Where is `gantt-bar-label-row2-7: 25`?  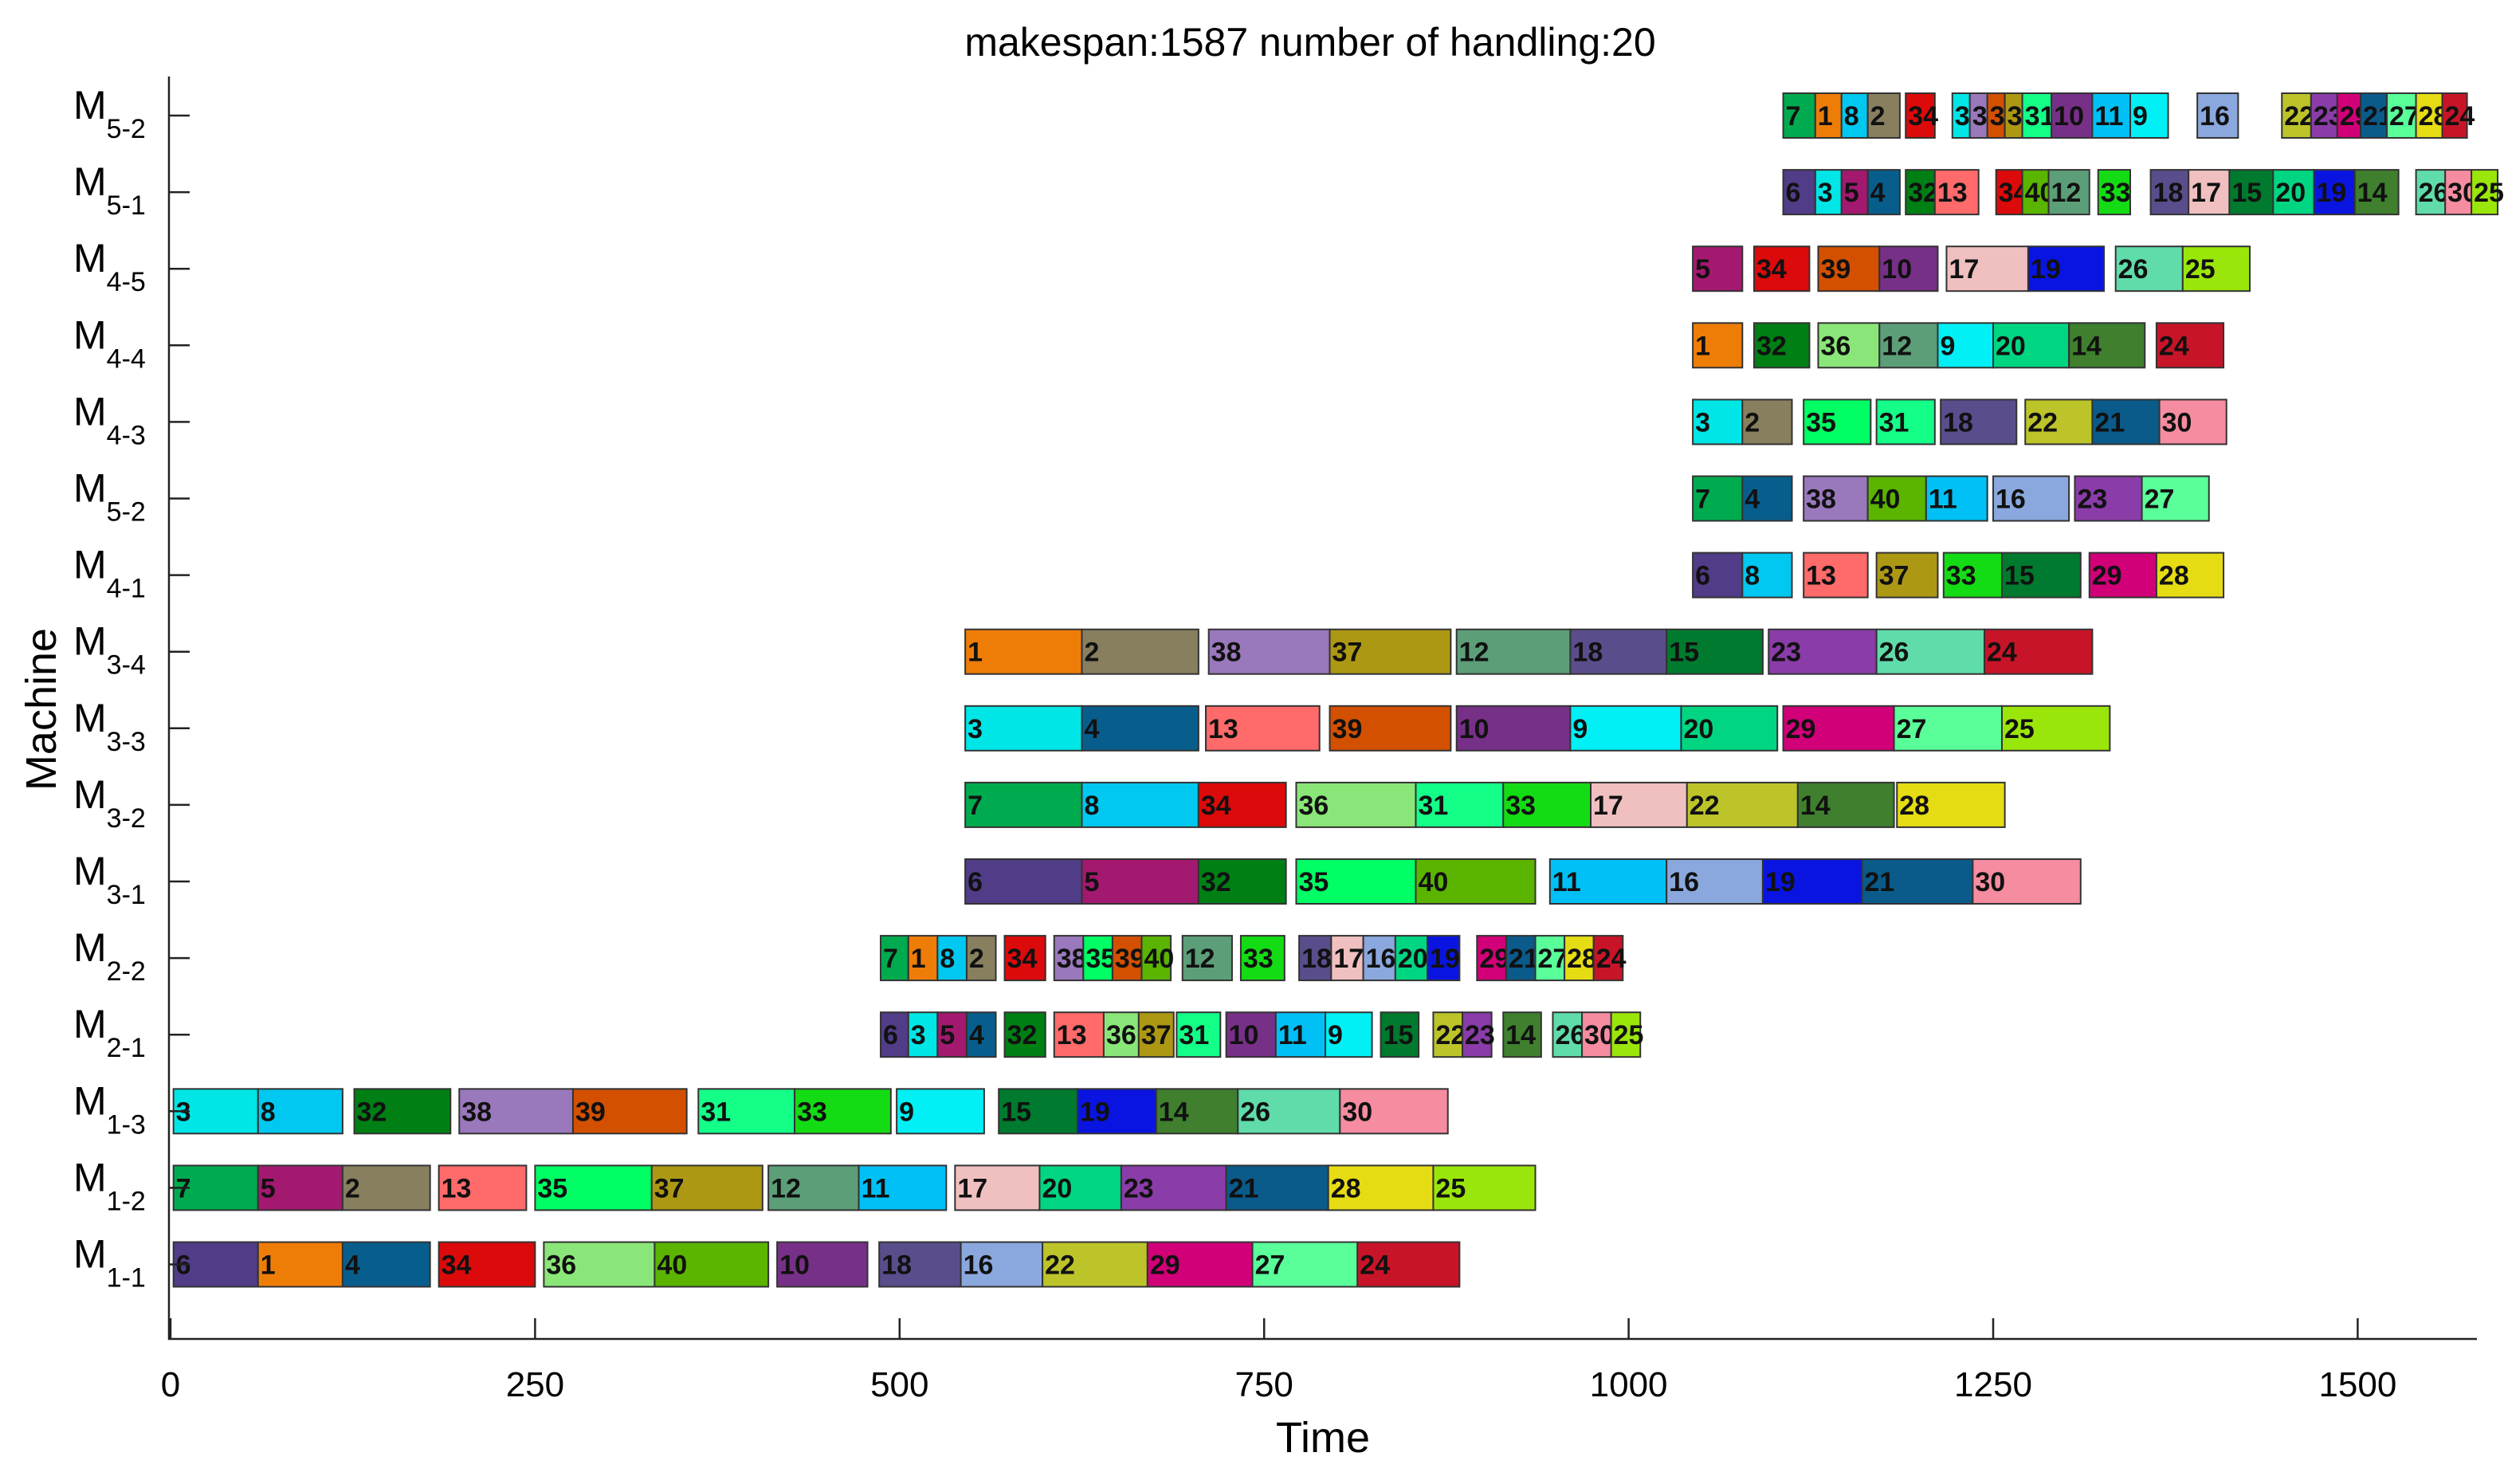 gantt-bar-label-row2-7: 25 is located at coordinates (2200, 269).